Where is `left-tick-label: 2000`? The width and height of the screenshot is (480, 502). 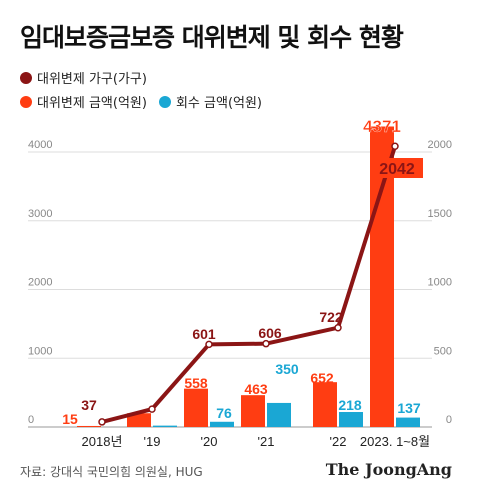 left-tick-label: 2000 is located at coordinates (40, 283).